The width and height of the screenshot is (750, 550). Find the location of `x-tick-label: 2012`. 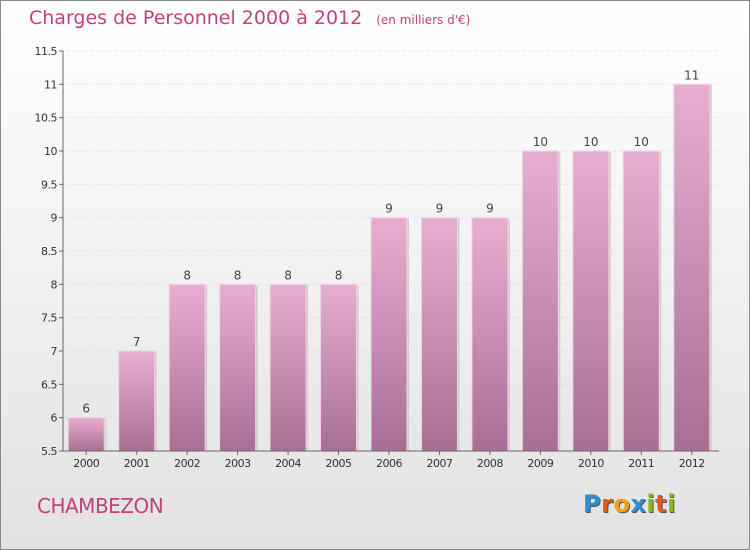

x-tick-label: 2012 is located at coordinates (692, 463).